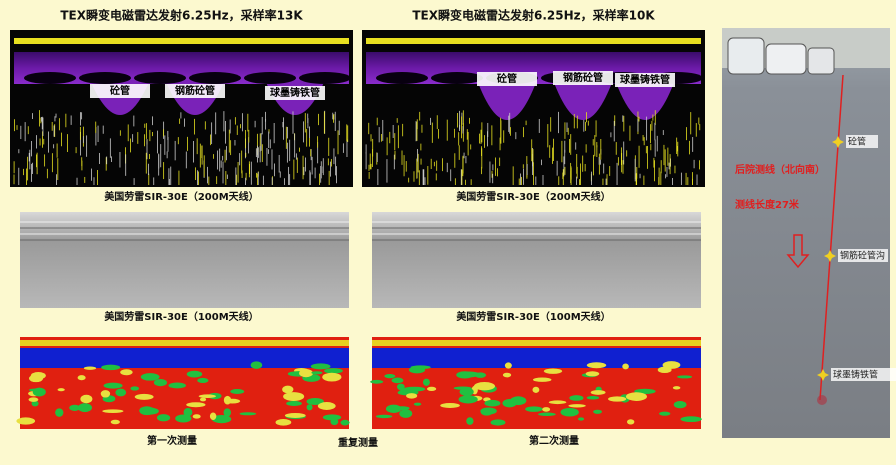 The height and width of the screenshot is (465, 896). What do you see at coordinates (172, 440) in the screenshot?
I see `measure-caption: 第一次测量` at bounding box center [172, 440].